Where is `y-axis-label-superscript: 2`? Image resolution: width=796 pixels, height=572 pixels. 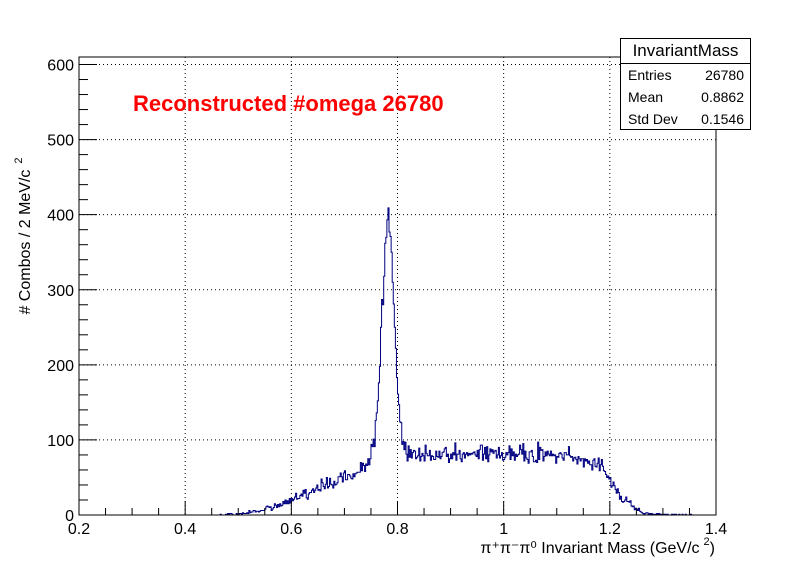 y-axis-label-superscript: 2 is located at coordinates (19, 160).